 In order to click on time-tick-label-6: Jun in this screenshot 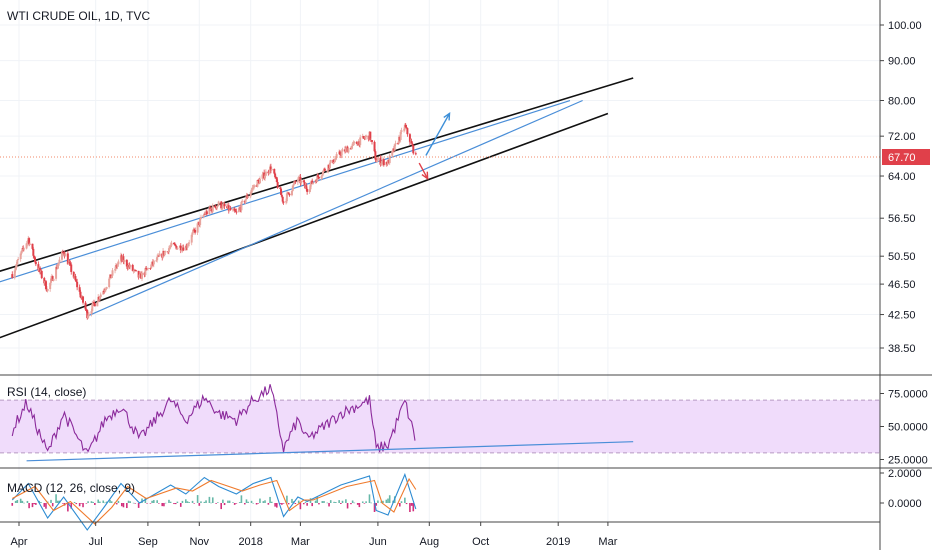, I will do `click(378, 542)`.